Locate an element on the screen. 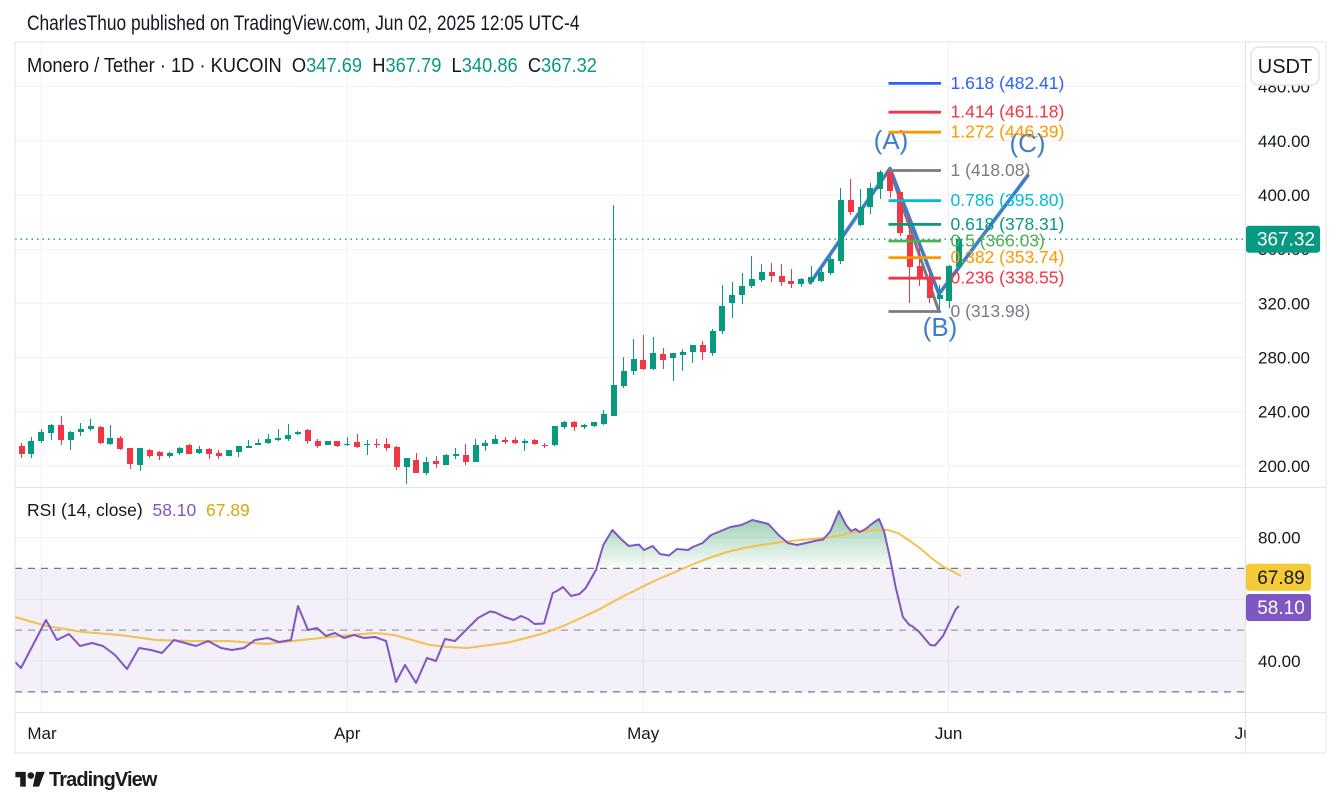  svg-text: 0.382 (353.74) is located at coordinates (1008, 257).